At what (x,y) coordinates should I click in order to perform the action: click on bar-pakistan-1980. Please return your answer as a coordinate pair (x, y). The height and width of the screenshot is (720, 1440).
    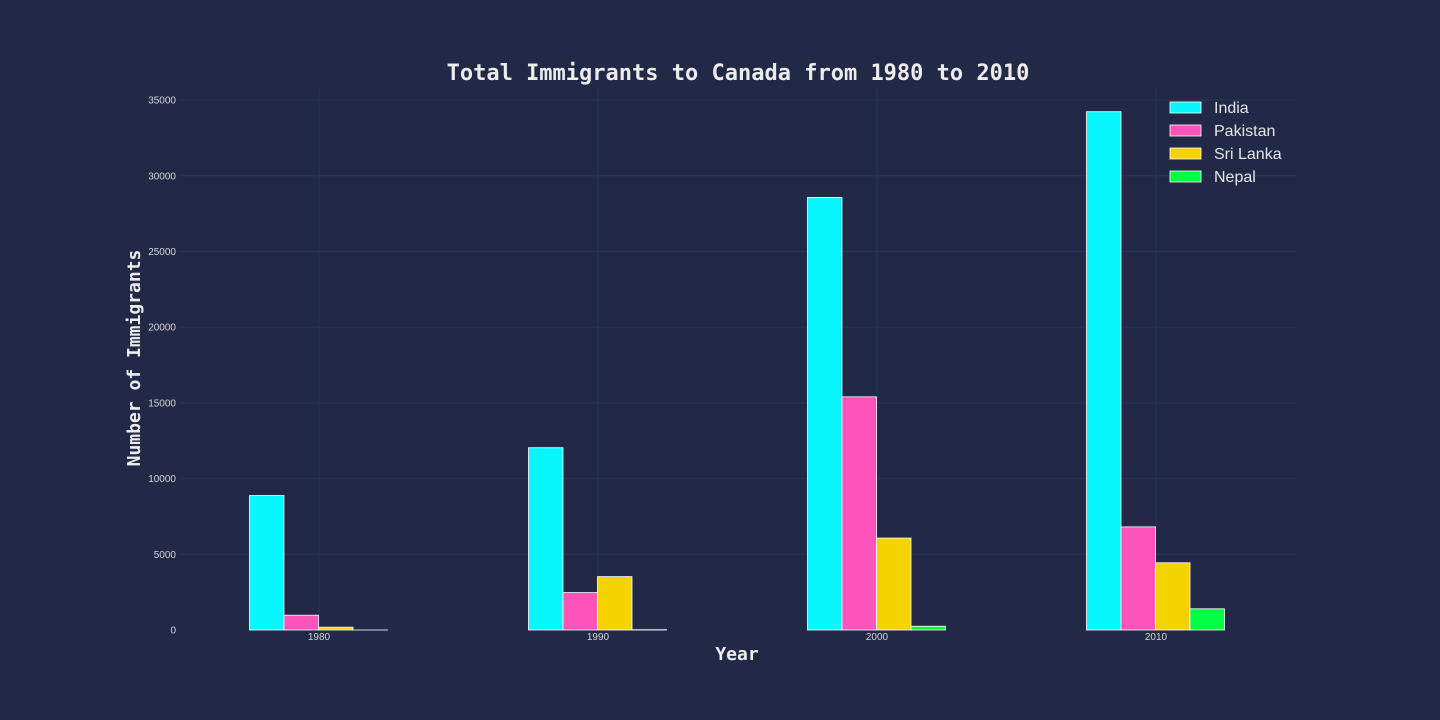
    Looking at the image, I should click on (301, 622).